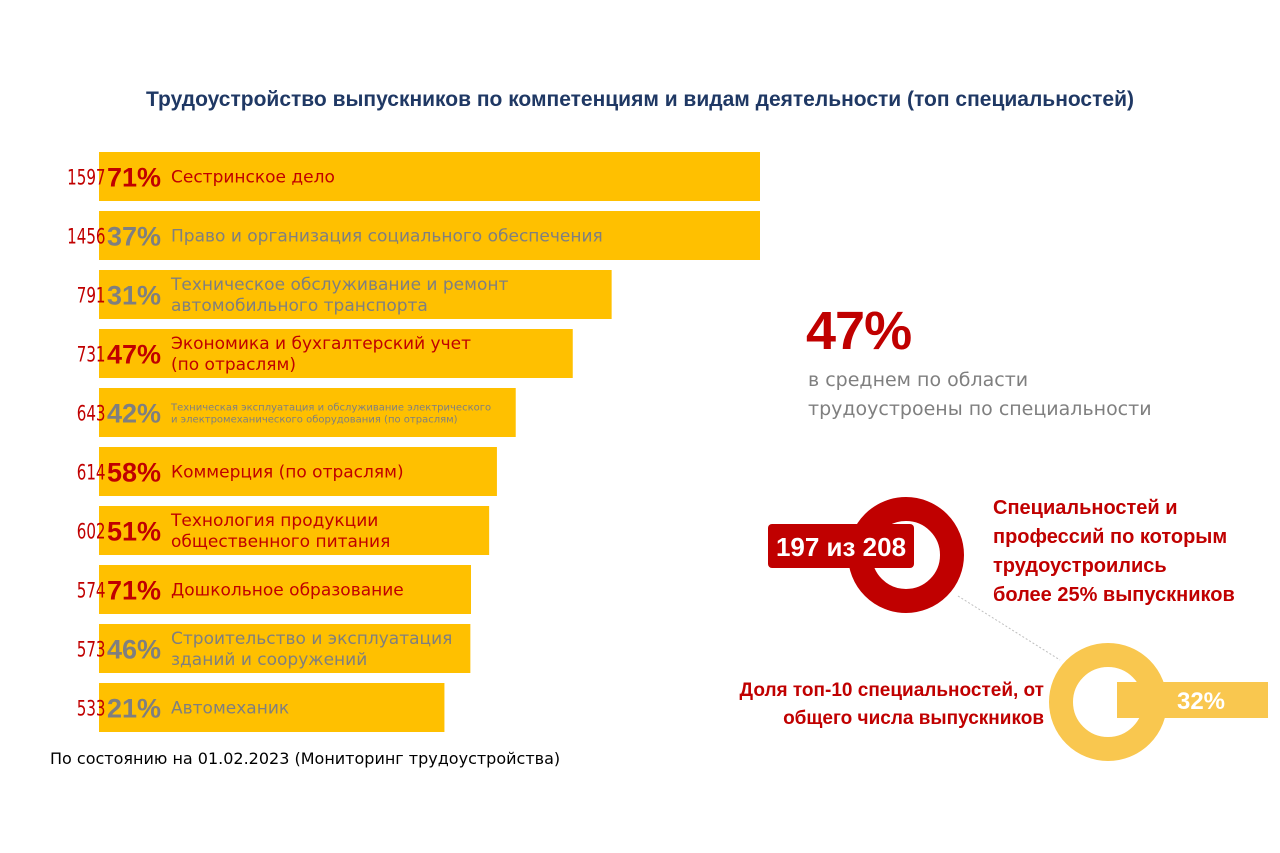  What do you see at coordinates (913, 718) in the screenshot?
I see `top10-caption-line-2: общего числа выпускников` at bounding box center [913, 718].